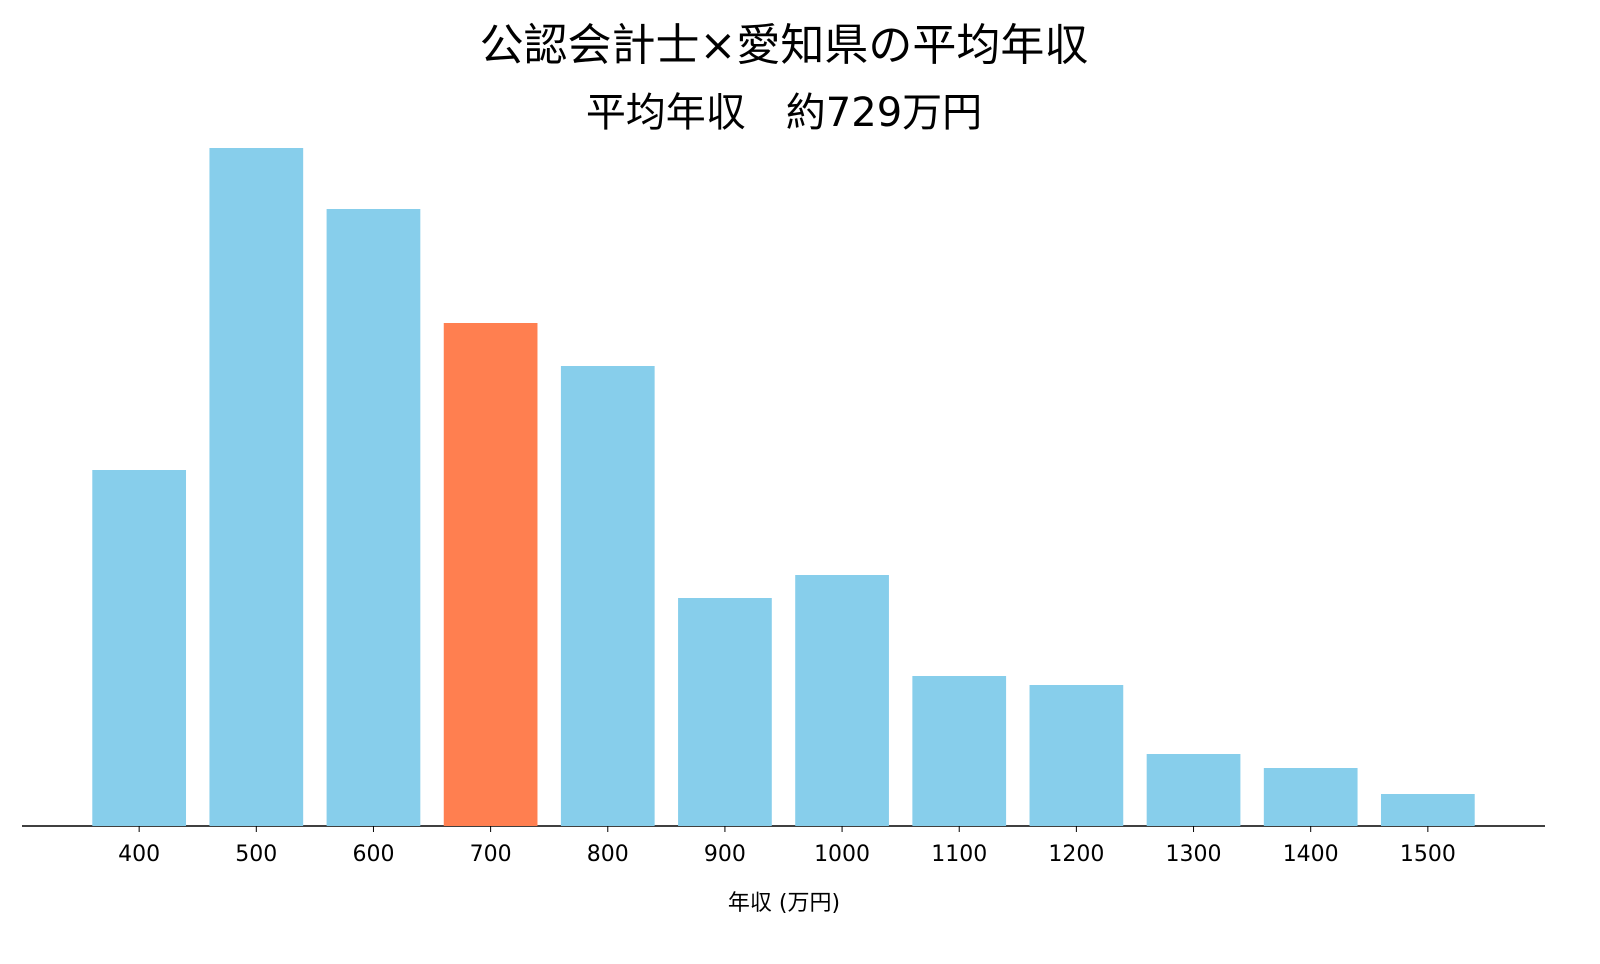  I want to click on chart-title: 公認会計士×愛知県の平均年収, so click(784, 45).